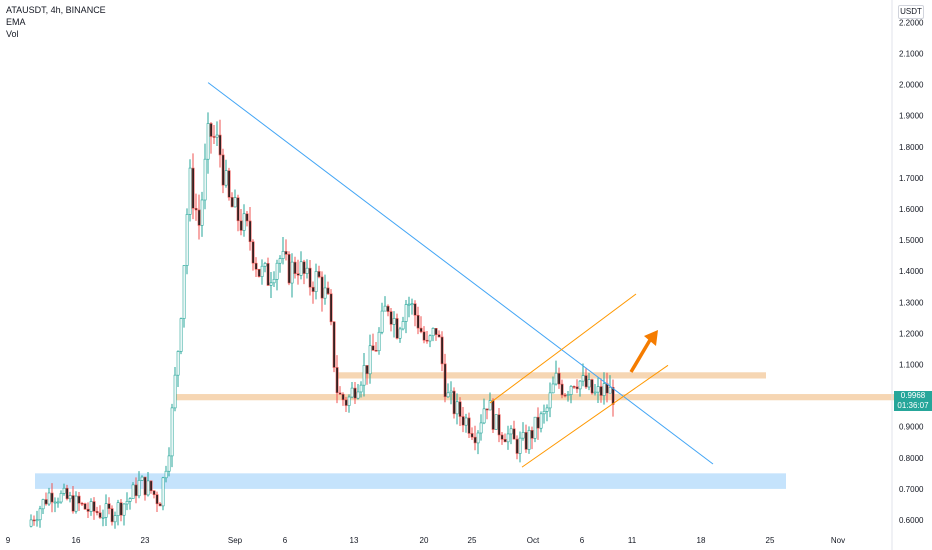 This screenshot has width=932, height=550. Describe the element at coordinates (911, 365) in the screenshot. I see `price-tick-label: 1.1000` at that location.